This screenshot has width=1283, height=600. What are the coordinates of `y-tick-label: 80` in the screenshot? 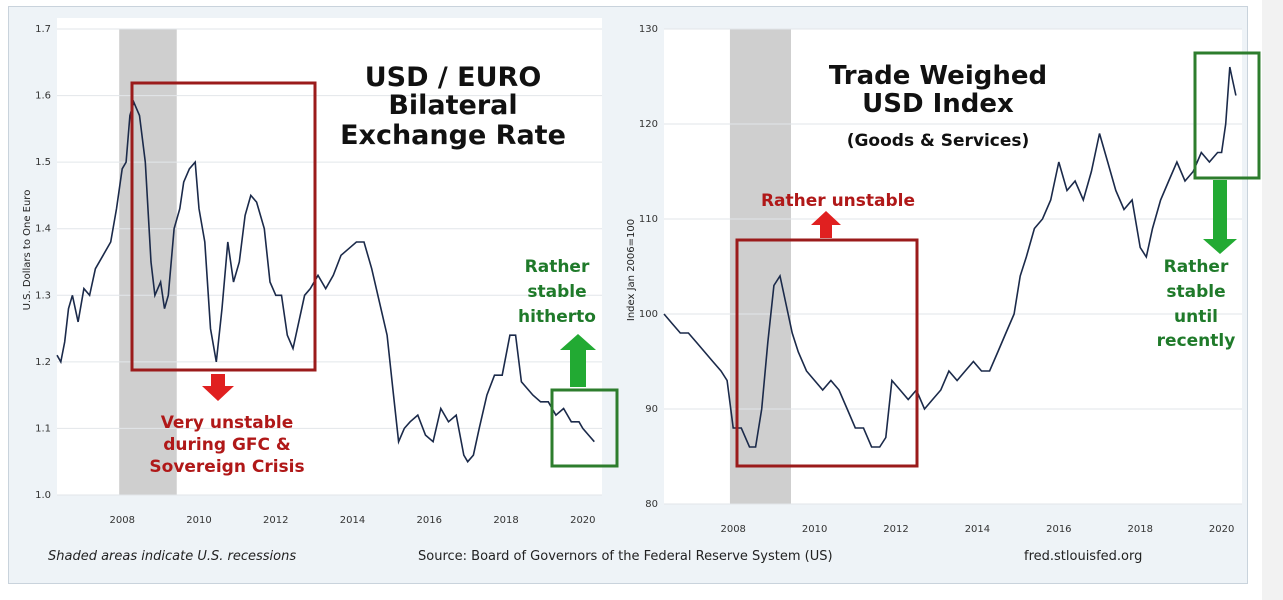 It's located at (651, 504).